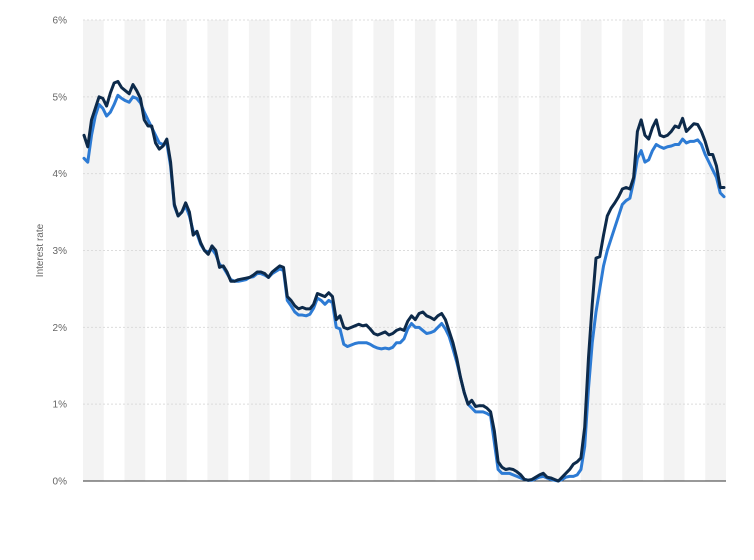  I want to click on y-tick-label: 5%, so click(60, 97).